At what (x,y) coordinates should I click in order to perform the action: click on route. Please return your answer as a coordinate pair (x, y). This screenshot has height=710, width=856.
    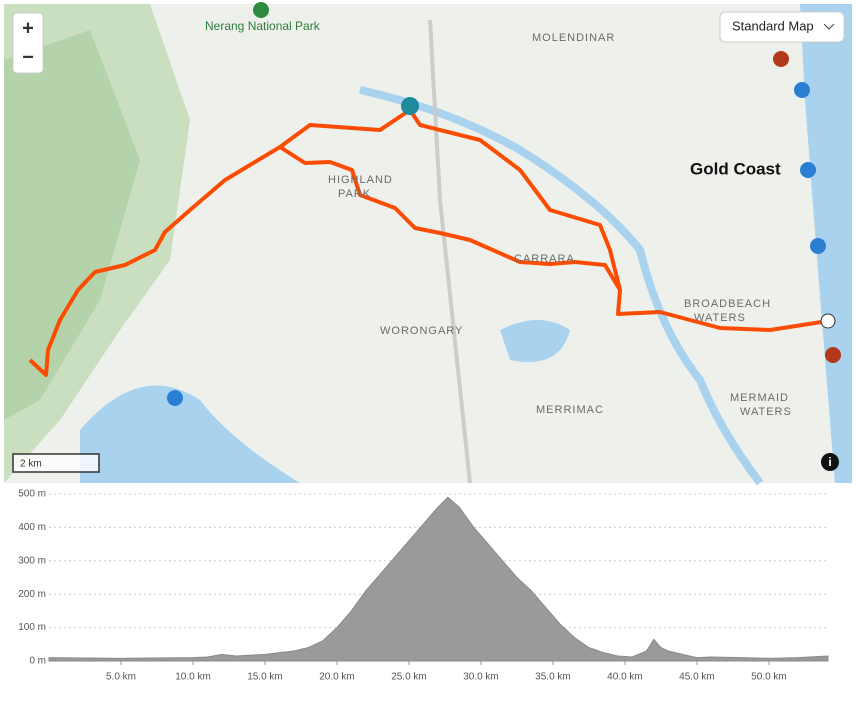
    Looking at the image, I should click on (450, 199).